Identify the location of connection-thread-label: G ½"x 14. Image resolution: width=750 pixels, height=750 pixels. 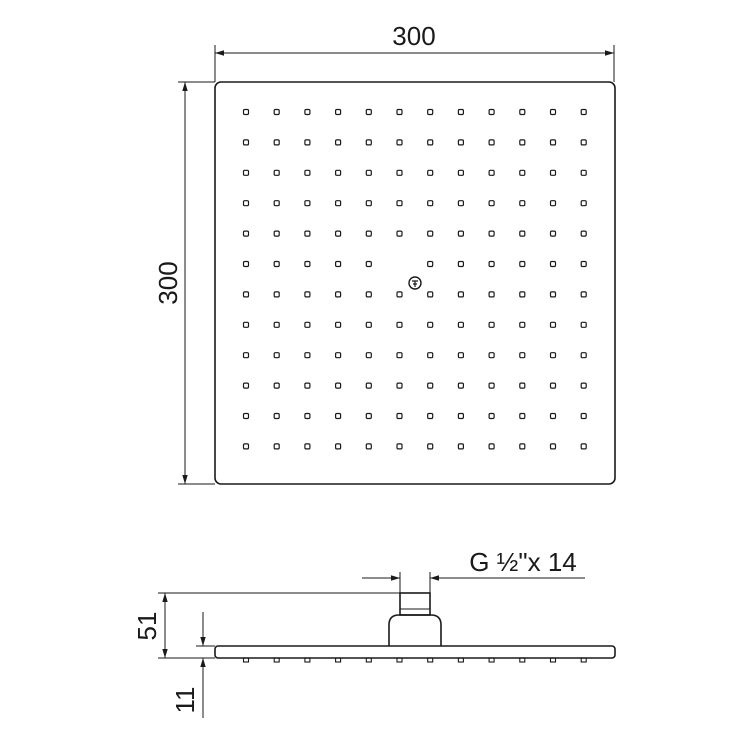
(523, 562).